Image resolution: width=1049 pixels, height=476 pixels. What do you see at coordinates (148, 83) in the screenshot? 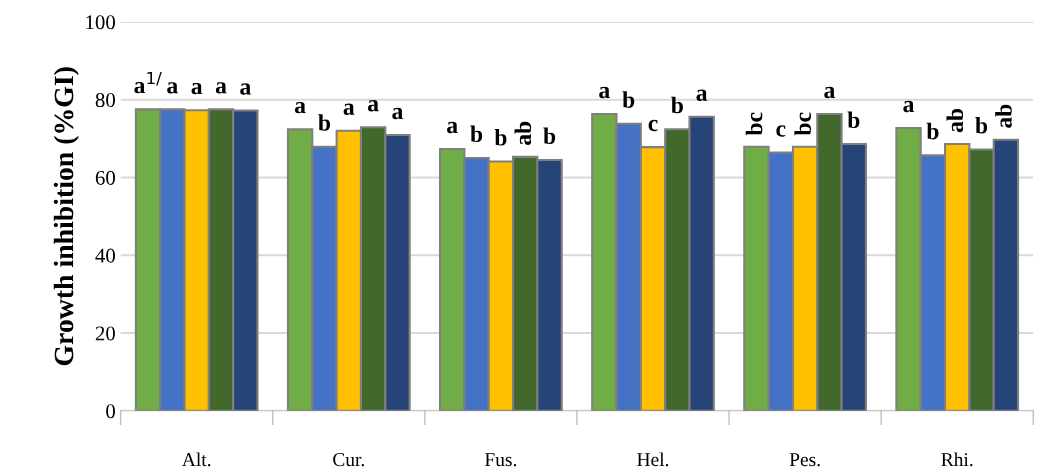
I see `annotation: a$^{1/}$` at bounding box center [148, 83].